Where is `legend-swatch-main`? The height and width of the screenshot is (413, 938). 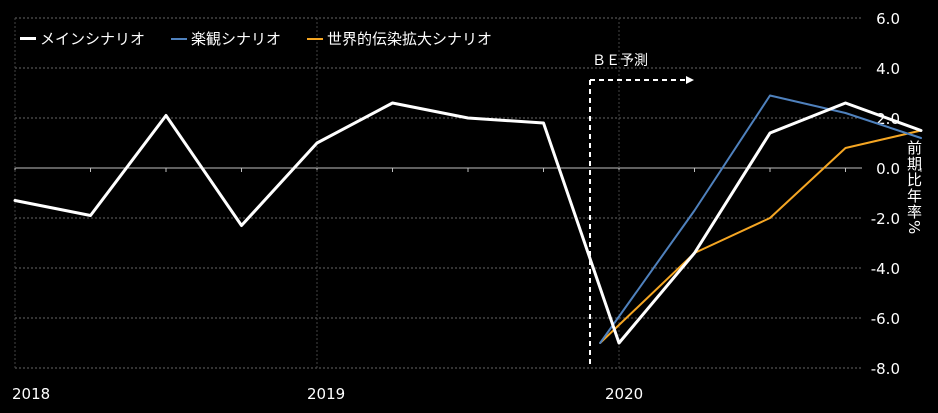 legend-swatch-main is located at coordinates (28, 38).